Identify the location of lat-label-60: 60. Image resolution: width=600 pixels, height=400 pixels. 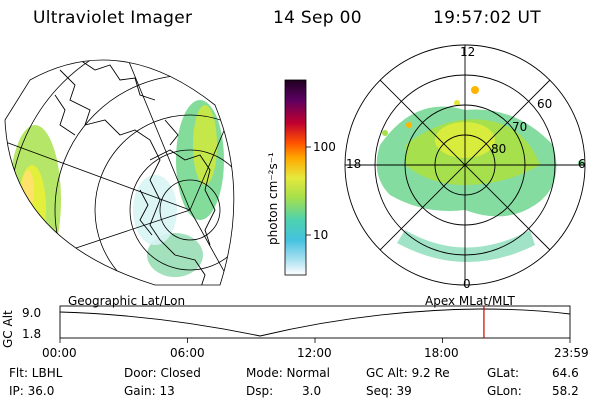
(545, 104).